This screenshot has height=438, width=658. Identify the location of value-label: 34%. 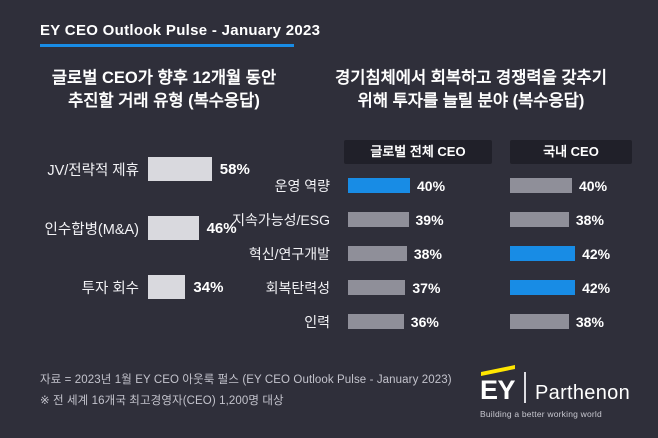
(208, 287).